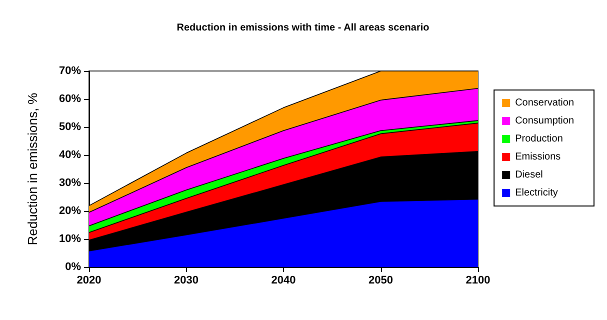 This screenshot has width=607, height=320. Describe the element at coordinates (32, 169) in the screenshot. I see `y-axis-title: Reduction in emissions, %` at that location.